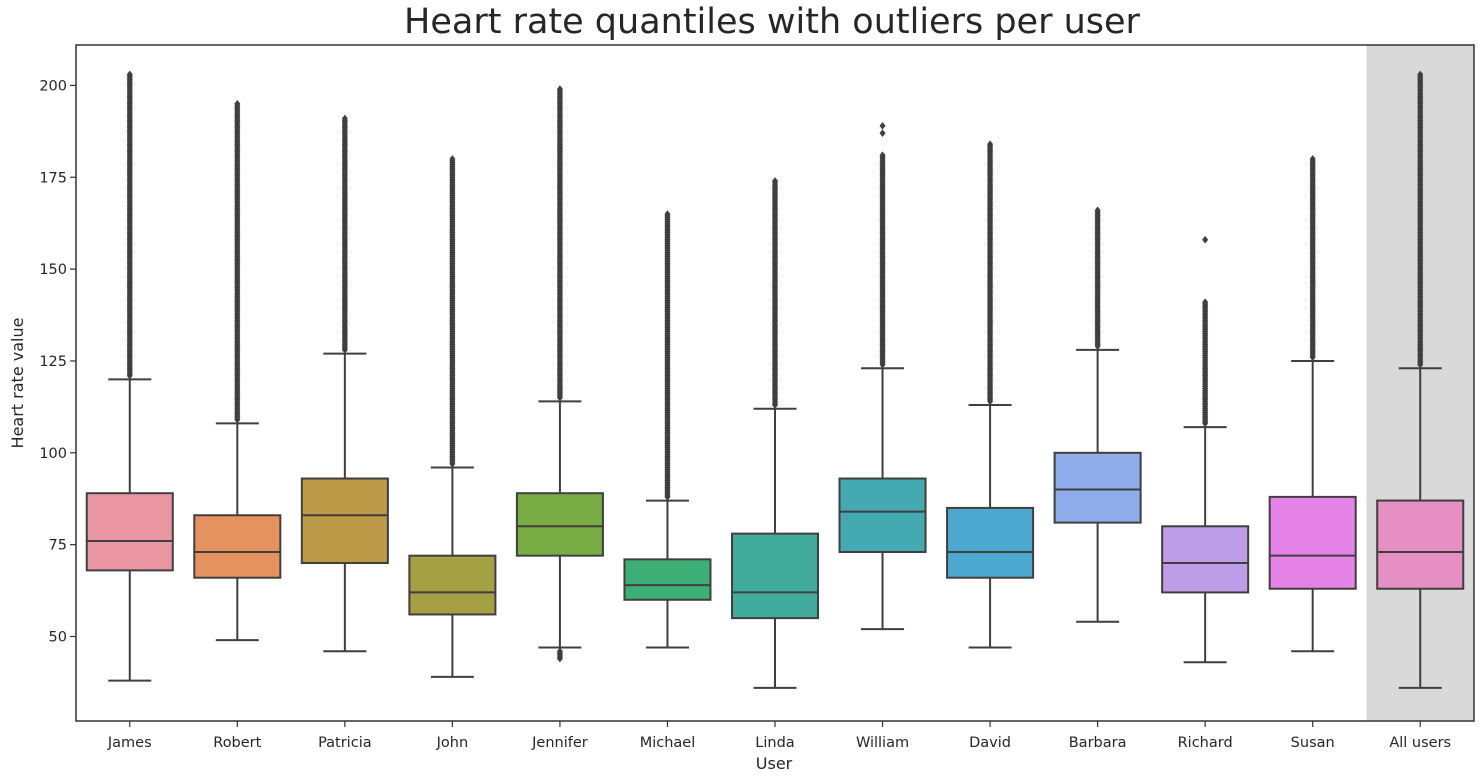  Describe the element at coordinates (58, 546) in the screenshot. I see `y-tick-label: 75` at that location.